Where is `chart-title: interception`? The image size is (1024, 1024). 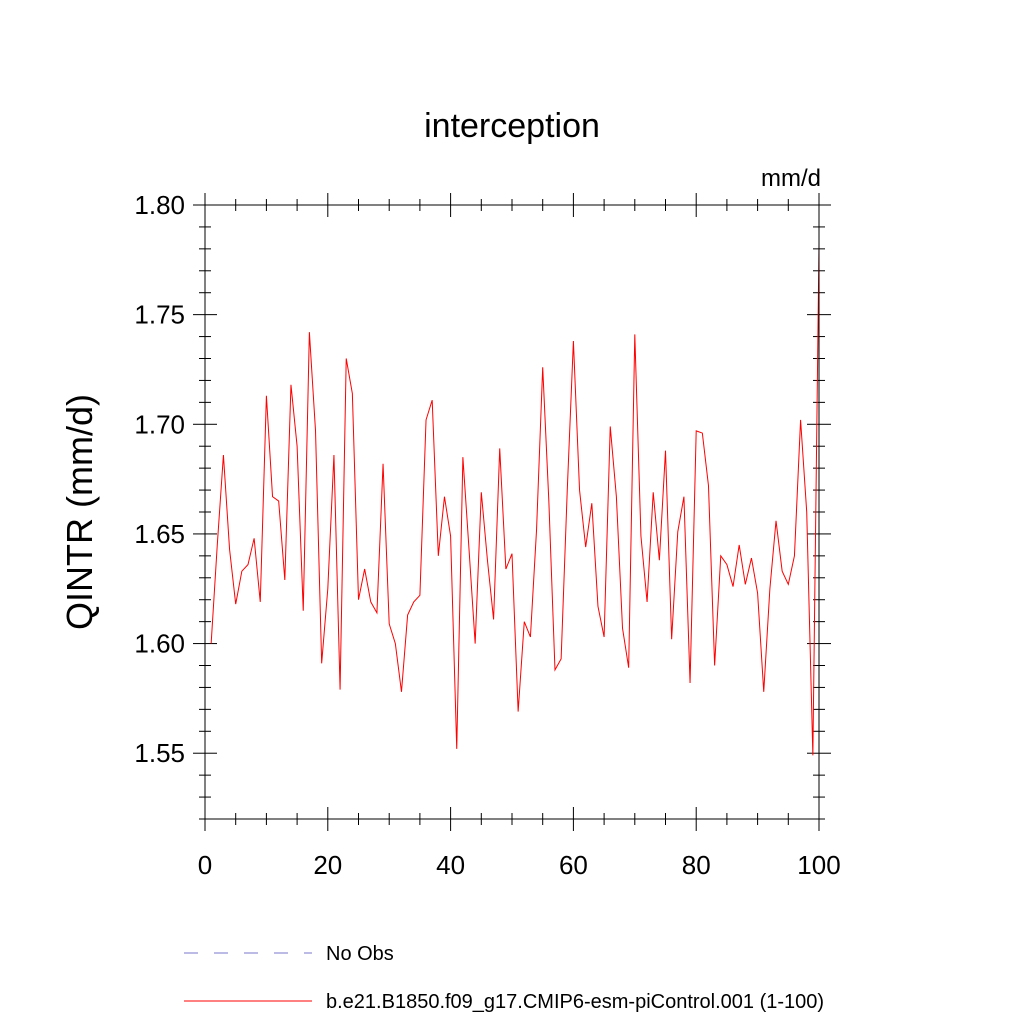 chart-title: interception is located at coordinates (512, 126).